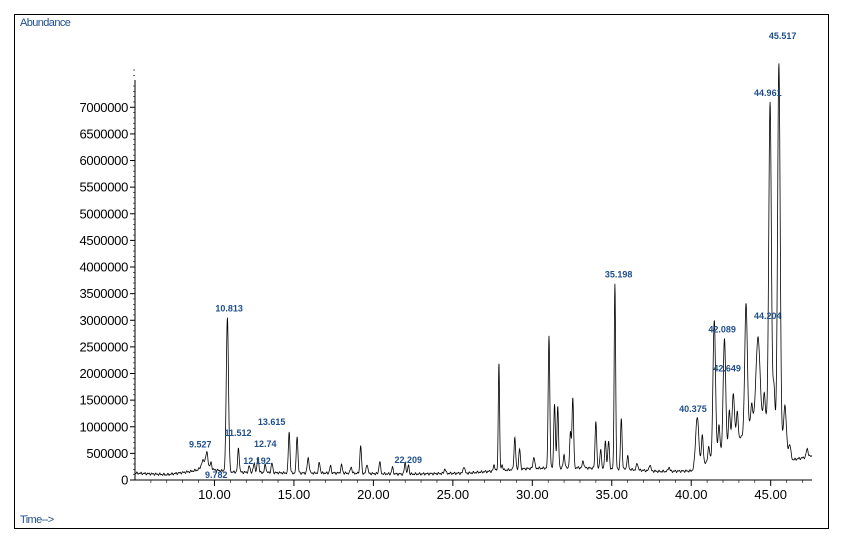 This screenshot has height=545, width=850. I want to click on y-axis-label: Abundance, so click(45, 23).